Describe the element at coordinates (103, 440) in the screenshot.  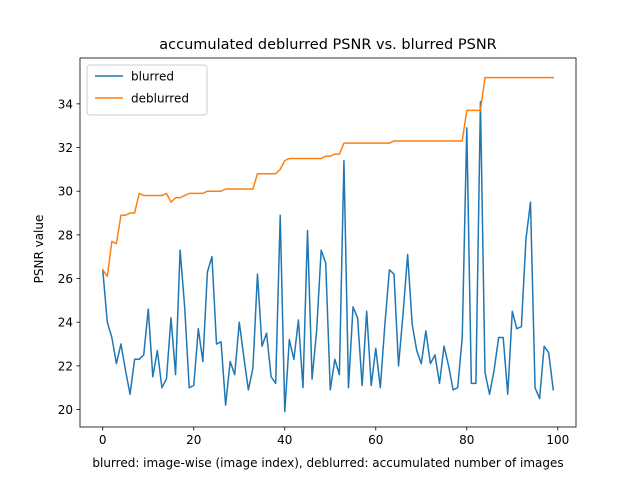
I see `x-tick-label: 0` at that location.